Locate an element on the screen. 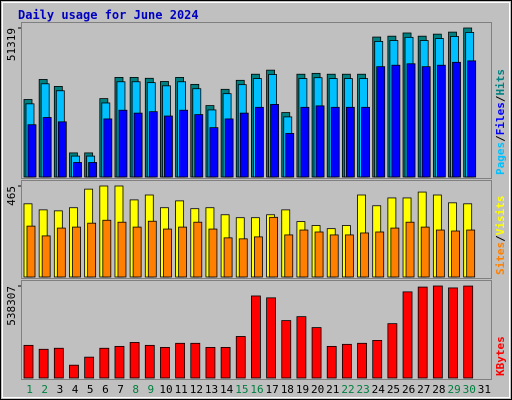 The height and width of the screenshot is (400, 512). legend-entry: Sites is located at coordinates (500, 258).